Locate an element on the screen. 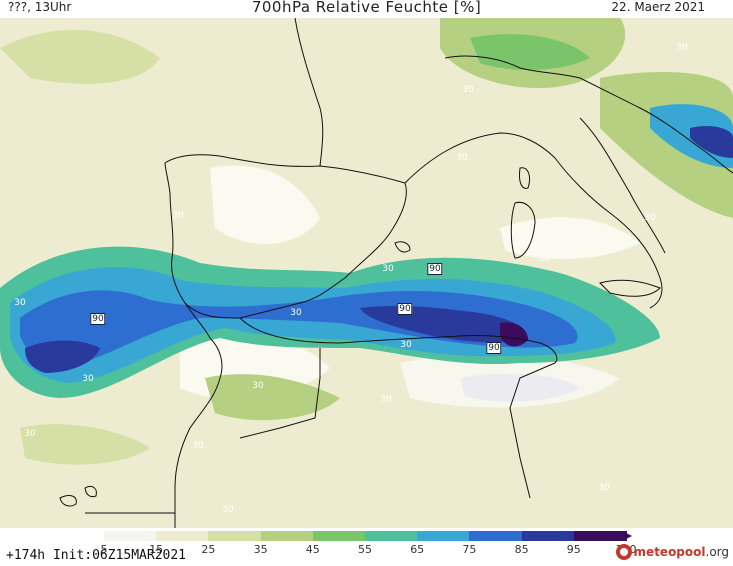 Image resolution: width=733 pixels, height=566 pixels. band-core-atlantic is located at coordinates (62, 356).